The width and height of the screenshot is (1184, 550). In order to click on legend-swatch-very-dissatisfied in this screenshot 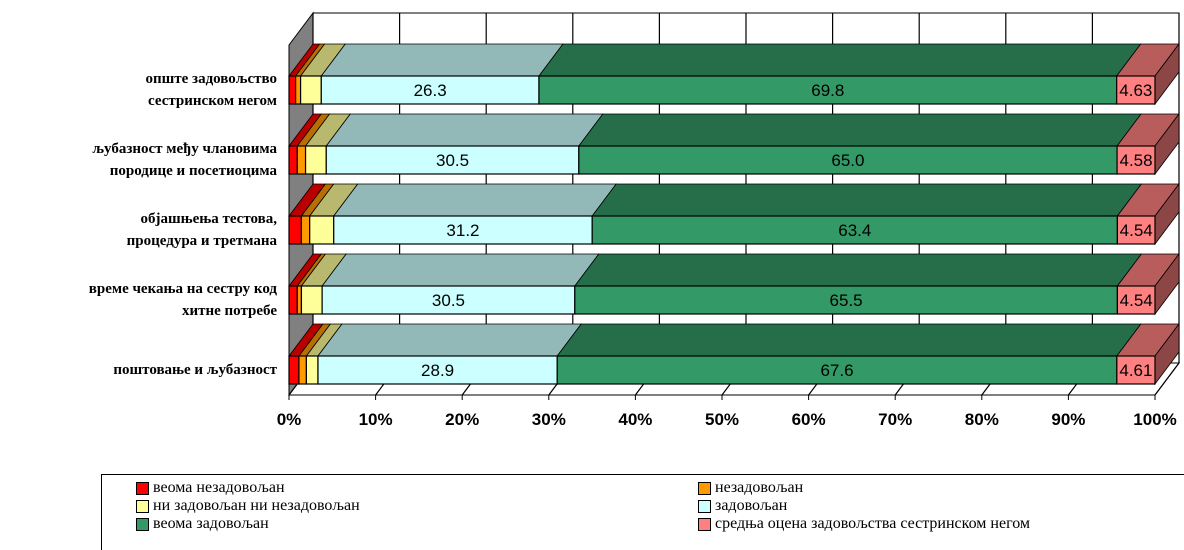, I will do `click(142, 488)`.